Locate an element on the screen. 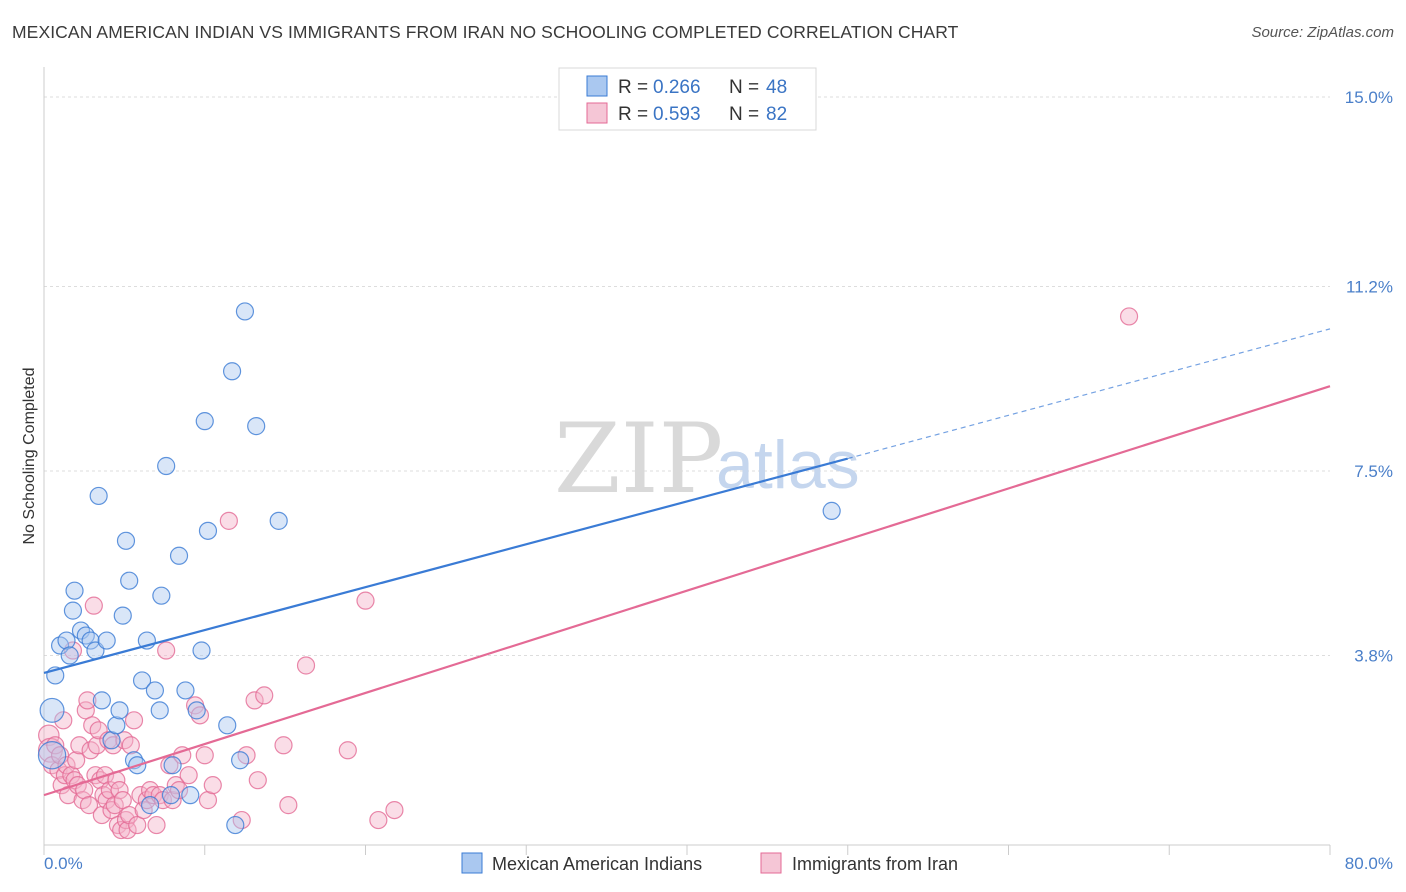 This screenshot has height=892, width=1406. mexican-trend-line is located at coordinates (446, 566).